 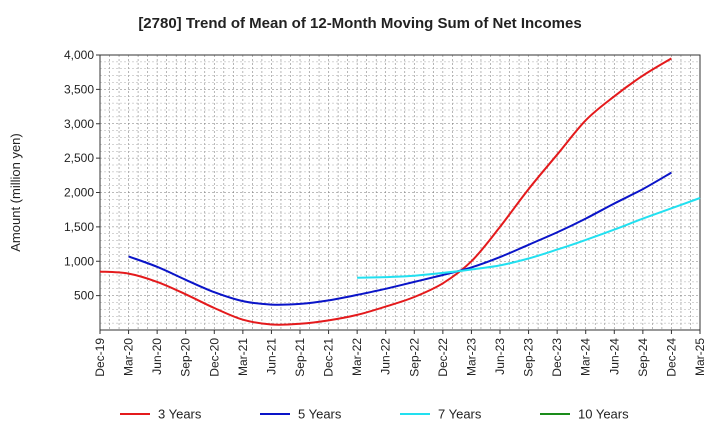 What do you see at coordinates (79, 261) in the screenshot?
I see `y-tick-label: 1,000` at bounding box center [79, 261].